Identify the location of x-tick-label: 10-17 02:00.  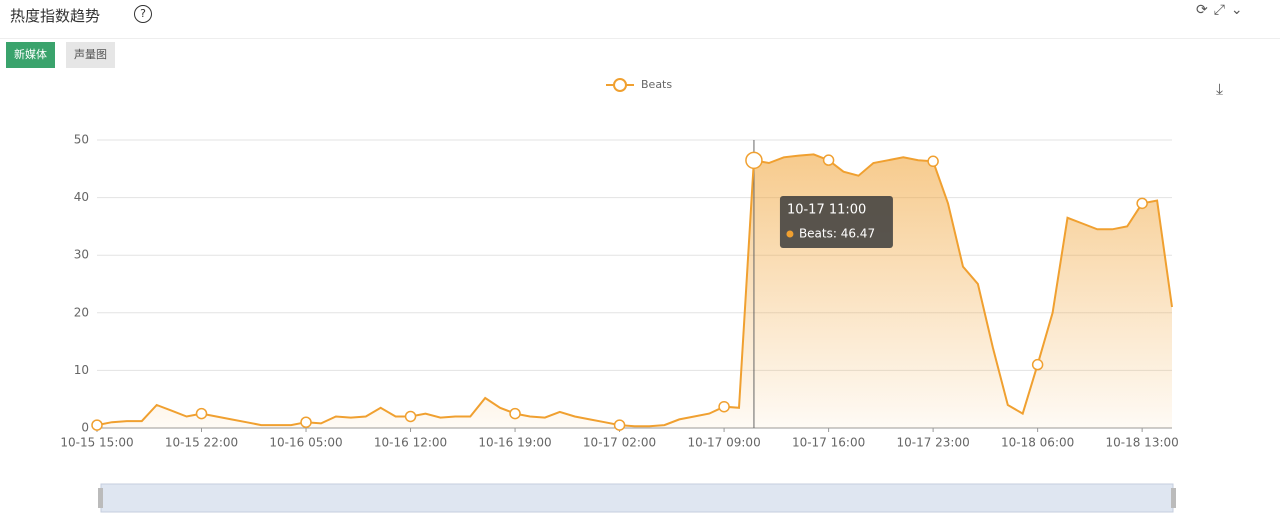
(619, 443).